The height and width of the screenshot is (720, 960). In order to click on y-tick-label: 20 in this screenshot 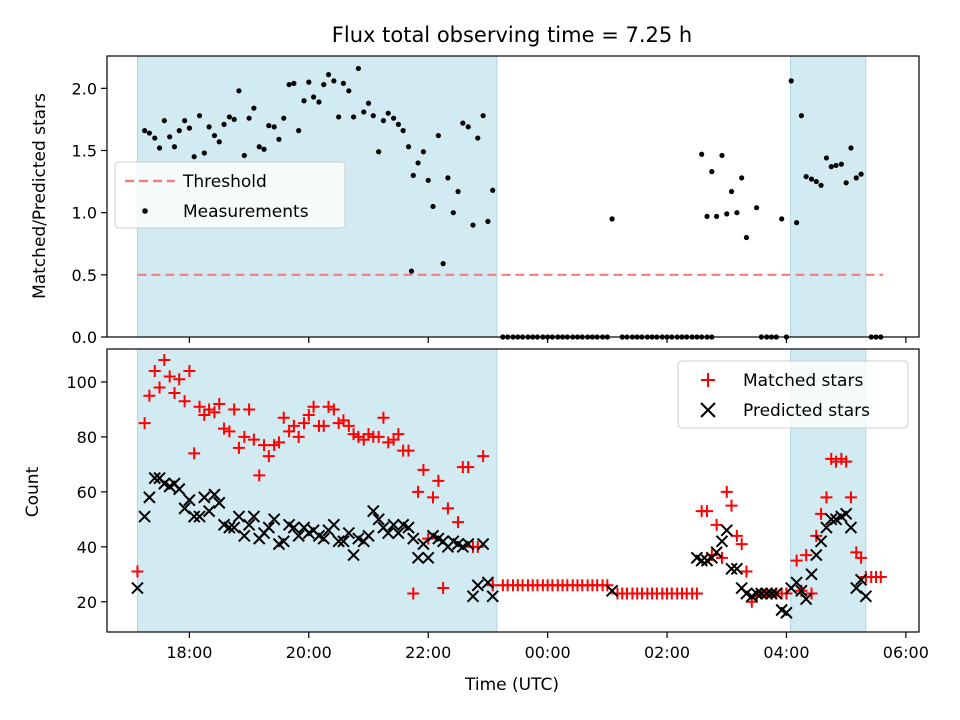, I will do `click(87, 602)`.